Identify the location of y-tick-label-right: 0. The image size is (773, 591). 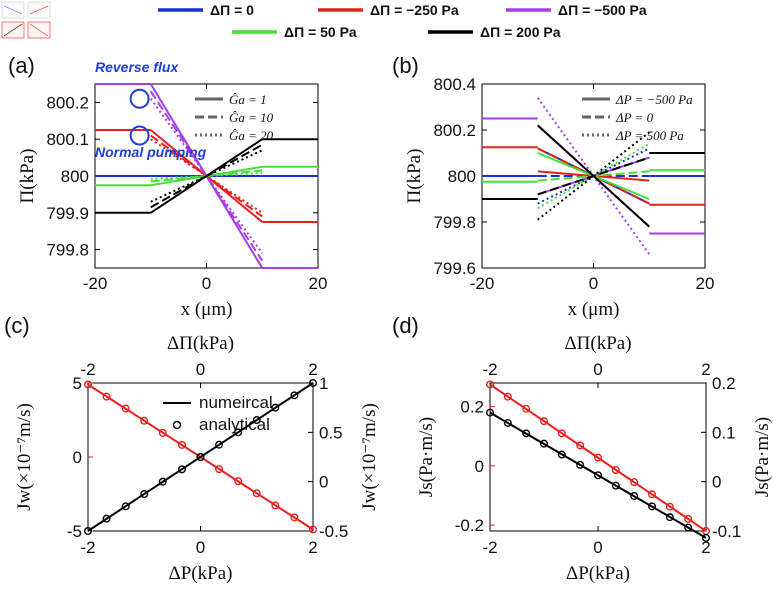
(716, 482).